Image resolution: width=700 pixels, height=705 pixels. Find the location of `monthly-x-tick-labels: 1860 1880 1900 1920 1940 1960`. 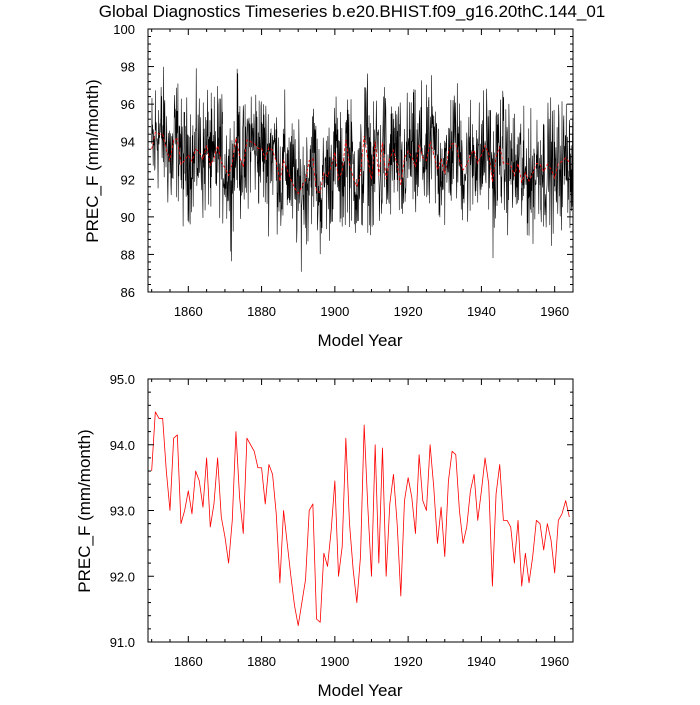

monthly-x-tick-labels: 1860 1880 1900 1920 1940 1960 is located at coordinates (371, 311).